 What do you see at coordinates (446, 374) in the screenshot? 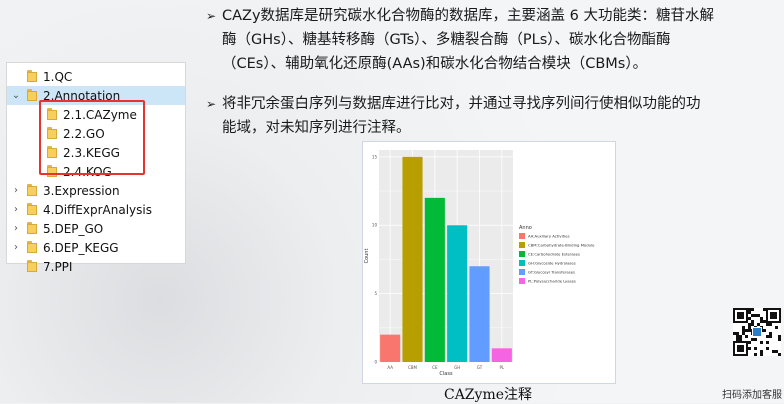
I see `x-axis-label: Class` at bounding box center [446, 374].